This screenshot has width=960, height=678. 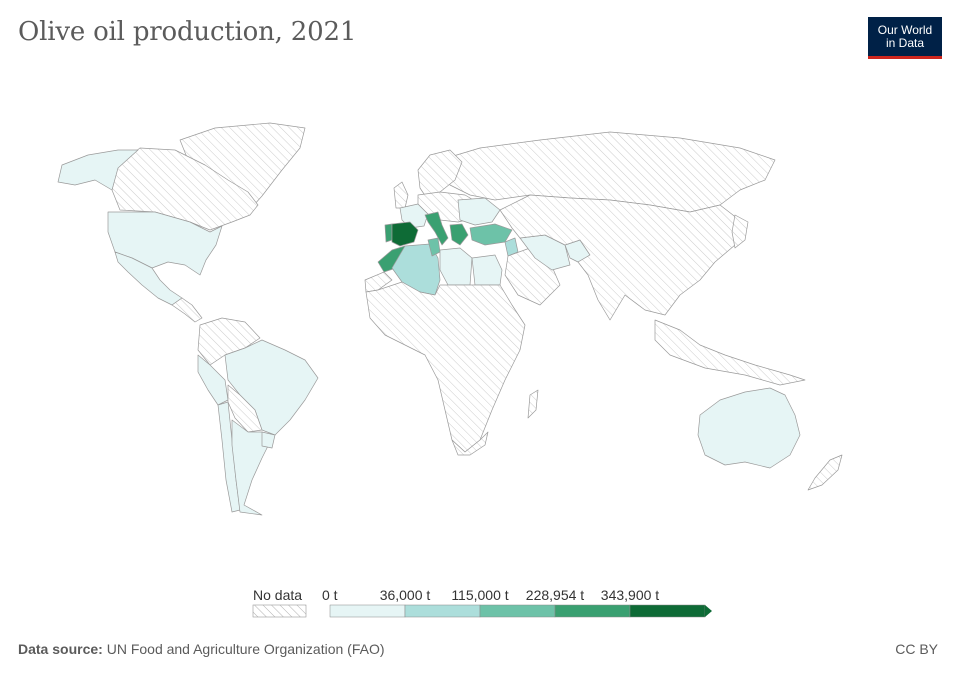 What do you see at coordinates (187, 310) in the screenshot?
I see `region-central-america` at bounding box center [187, 310].